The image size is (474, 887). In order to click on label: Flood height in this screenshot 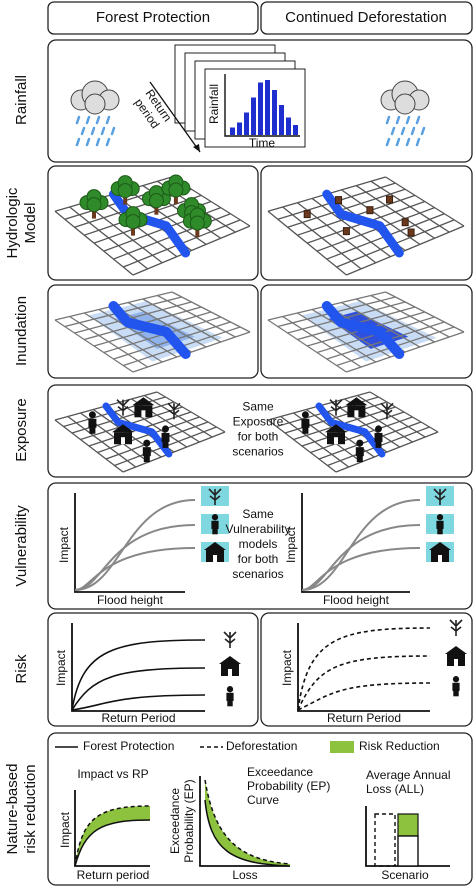, I will do `click(130, 600)`.